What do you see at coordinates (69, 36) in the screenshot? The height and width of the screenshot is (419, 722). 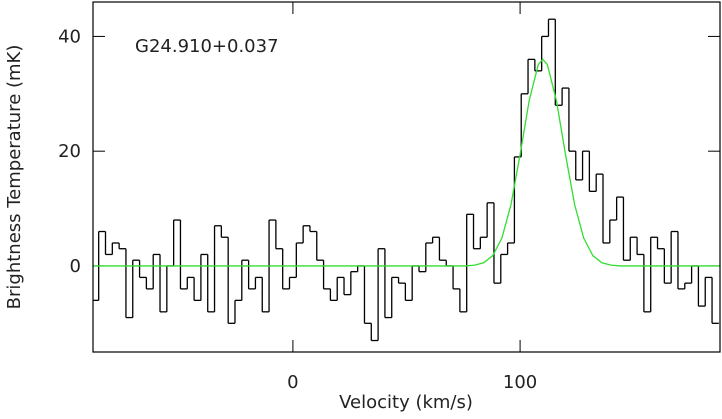 I see `y-tick-label: 40` at bounding box center [69, 36].